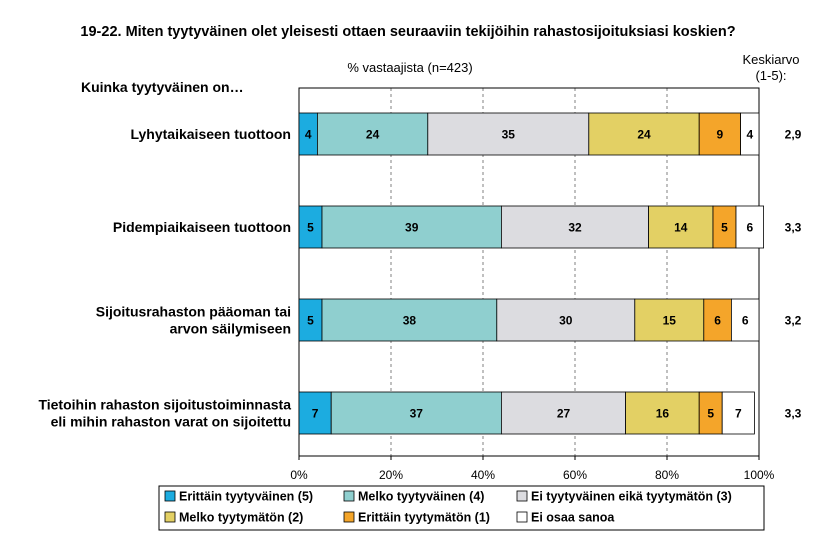 Image resolution: width=816 pixels, height=556 pixels. I want to click on average-value: 3,2, so click(793, 321).